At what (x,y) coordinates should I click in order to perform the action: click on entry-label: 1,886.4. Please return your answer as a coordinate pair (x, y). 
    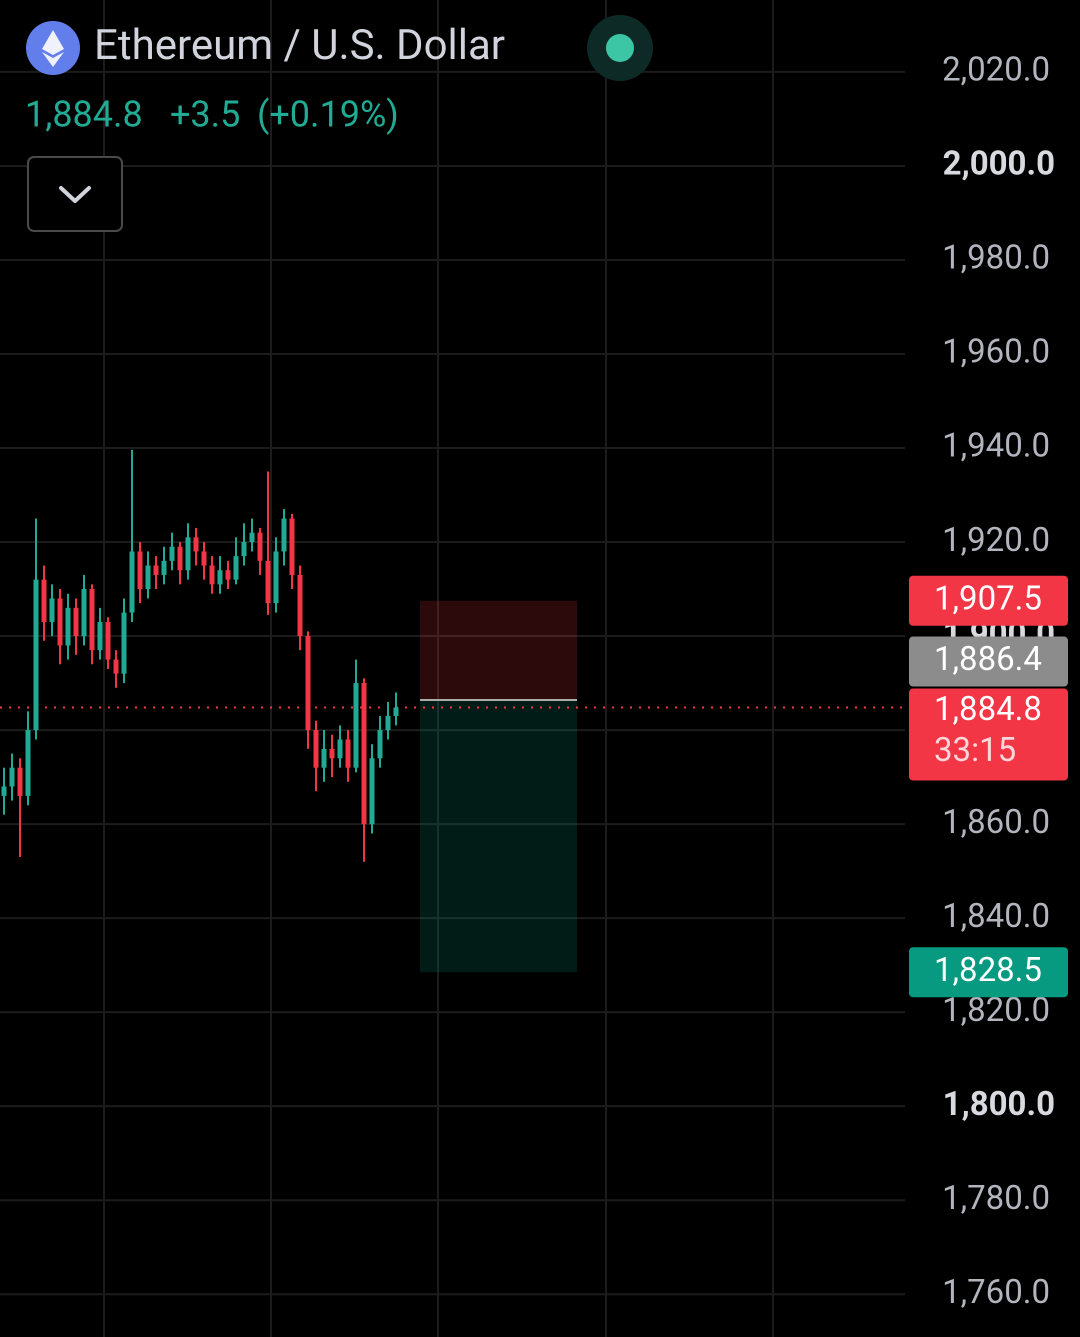
    Looking at the image, I should click on (988, 659).